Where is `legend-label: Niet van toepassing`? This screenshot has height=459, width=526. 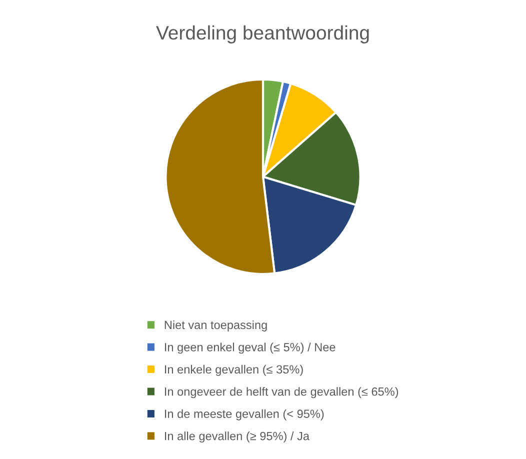
legend-label: Niet van toepassing is located at coordinates (215, 326).